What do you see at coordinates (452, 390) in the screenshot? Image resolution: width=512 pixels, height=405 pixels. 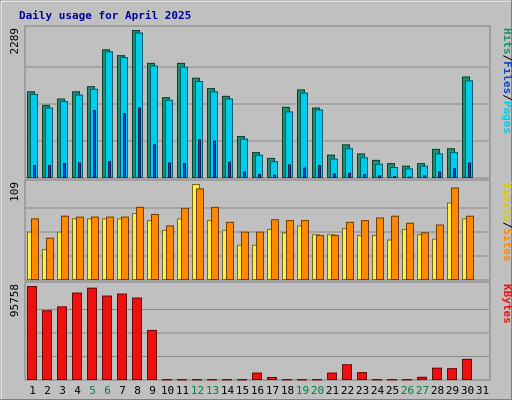 I see `x-tick-label: 29` at bounding box center [452, 390].